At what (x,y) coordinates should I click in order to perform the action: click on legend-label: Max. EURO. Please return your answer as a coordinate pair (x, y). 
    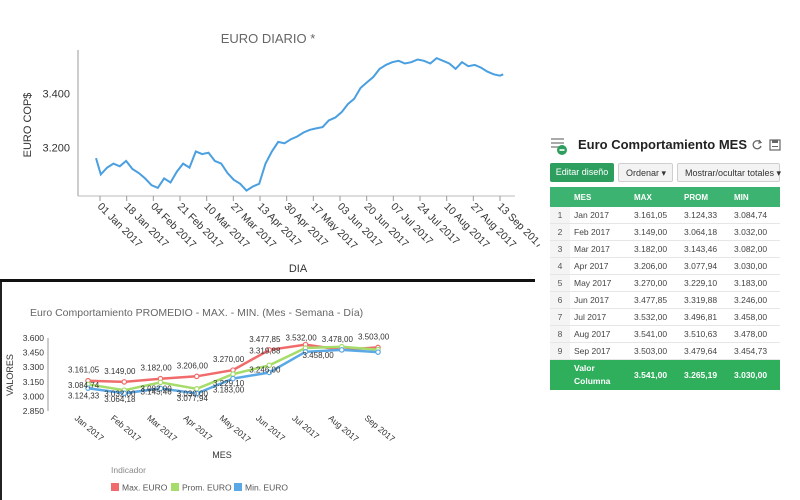
    Looking at the image, I should click on (145, 488).